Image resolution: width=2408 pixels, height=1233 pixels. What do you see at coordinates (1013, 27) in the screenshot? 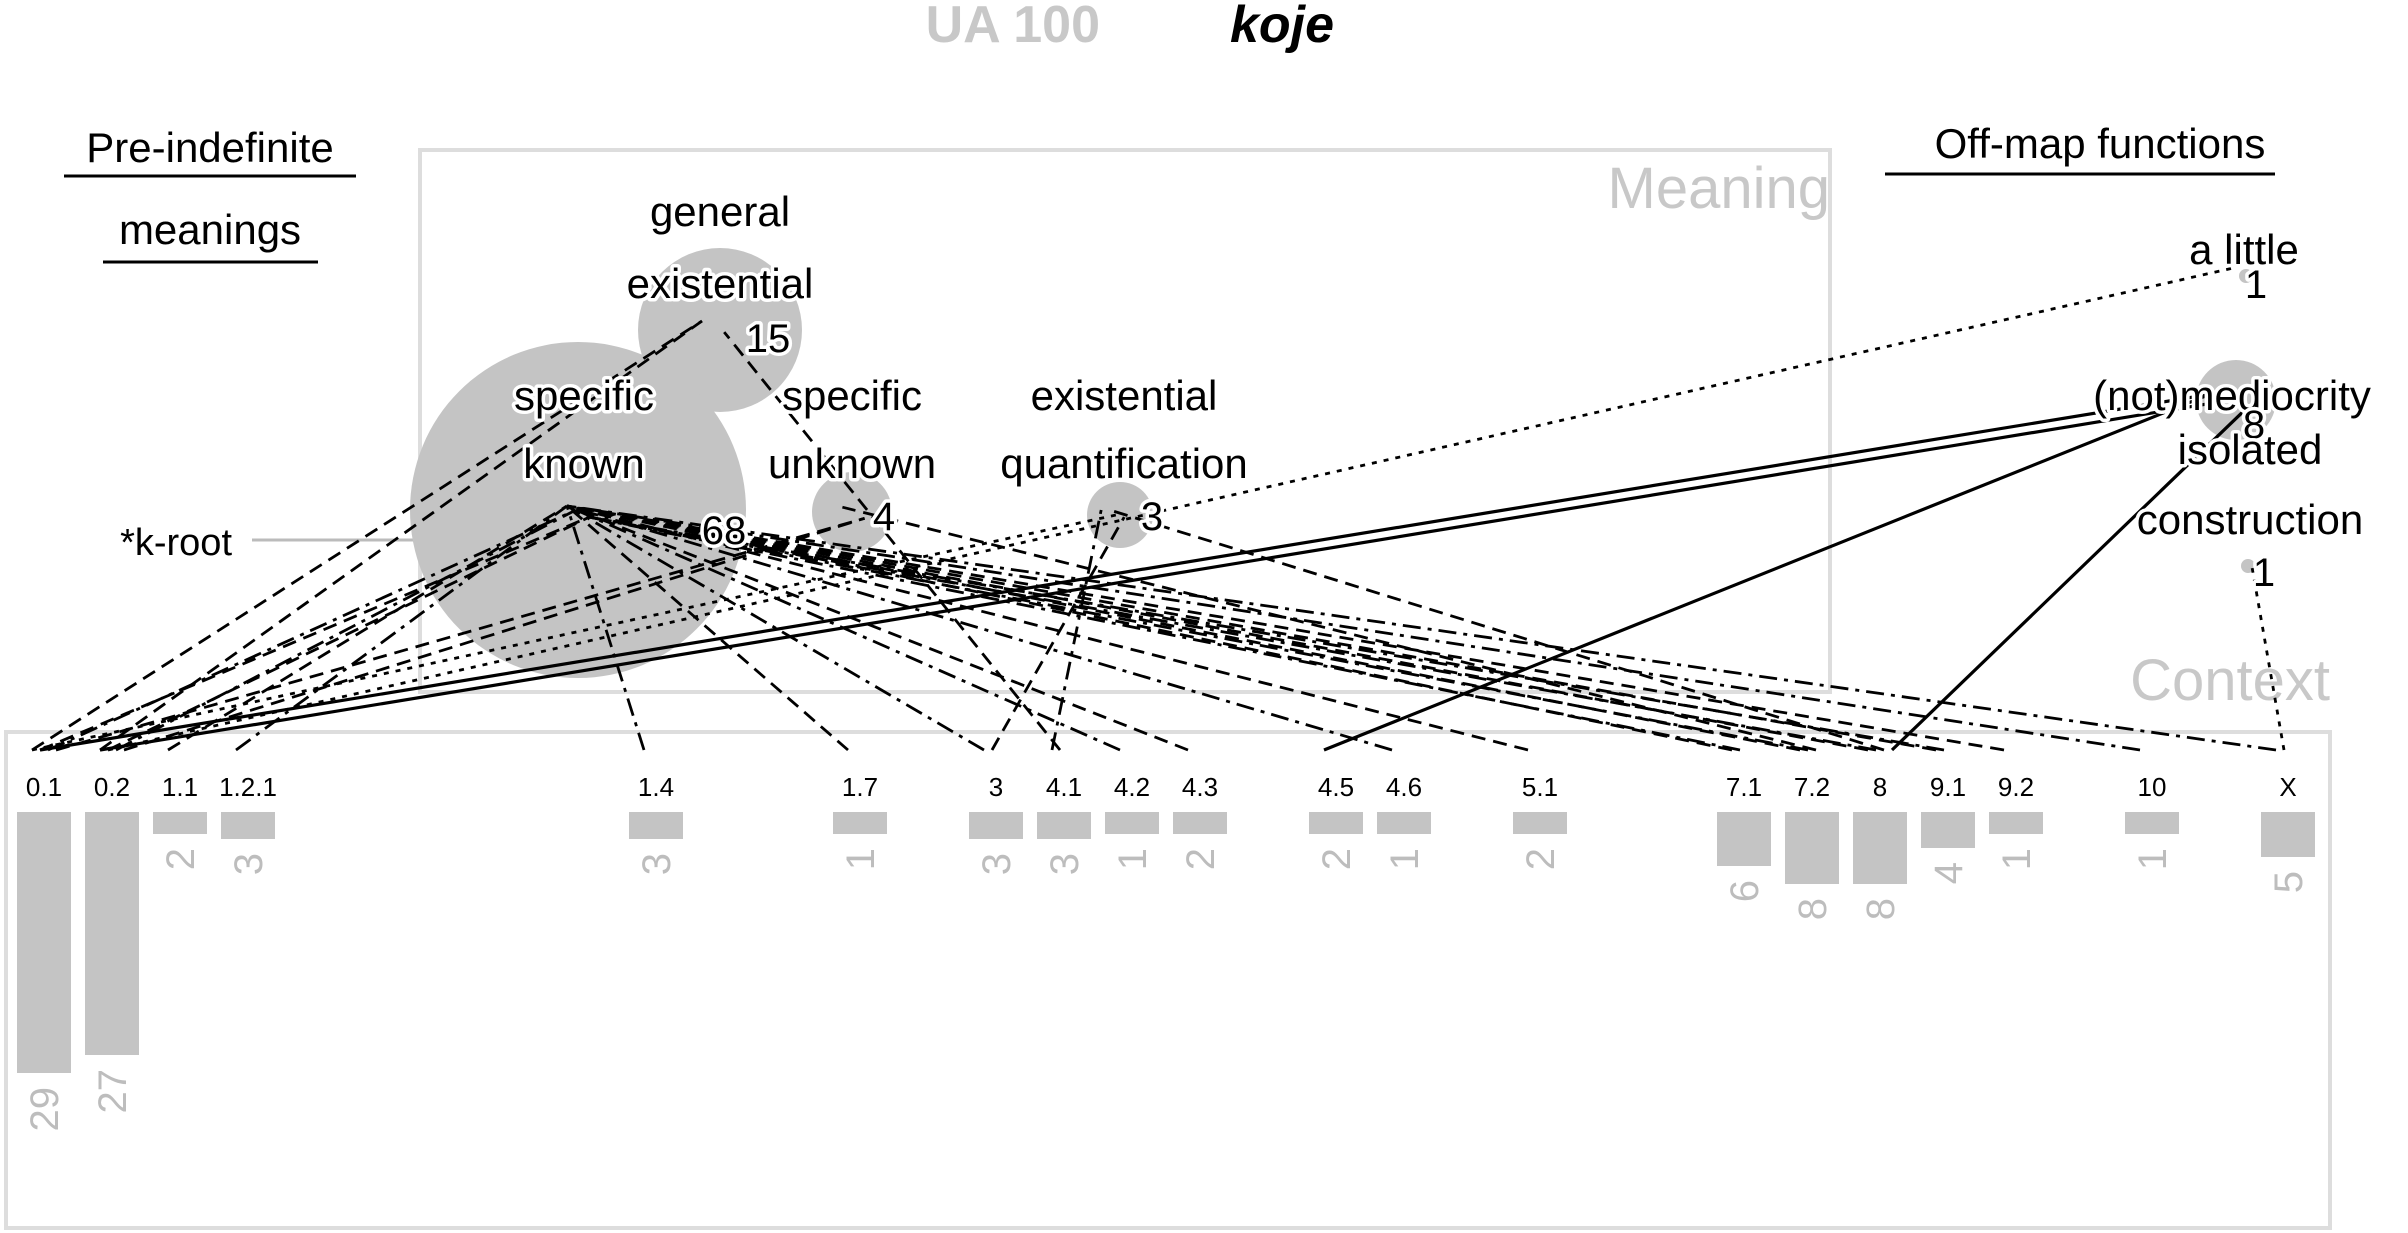
I see `title-code: UA 100` at bounding box center [1013, 27].